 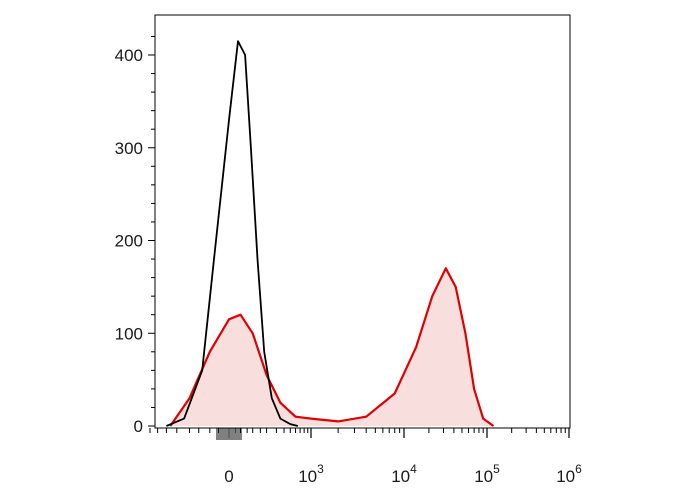 I want to click on x-tick-label: 0, so click(x=228, y=476).